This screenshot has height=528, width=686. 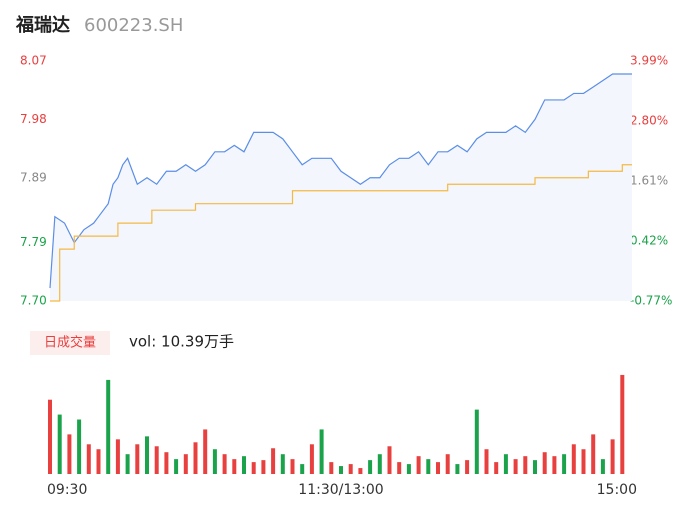 What do you see at coordinates (42, 25) in the screenshot?
I see `stock-name: 福瑞达` at bounding box center [42, 25].